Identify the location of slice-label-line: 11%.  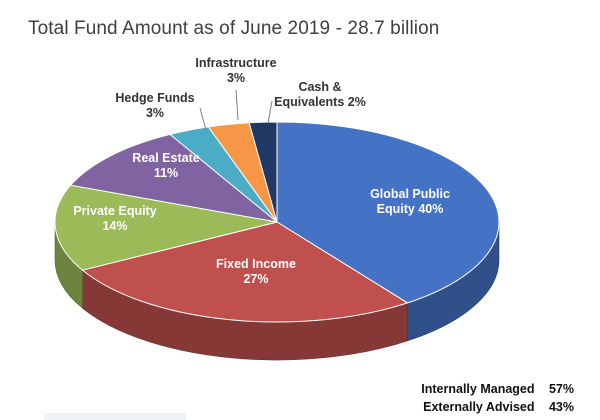
(166, 173).